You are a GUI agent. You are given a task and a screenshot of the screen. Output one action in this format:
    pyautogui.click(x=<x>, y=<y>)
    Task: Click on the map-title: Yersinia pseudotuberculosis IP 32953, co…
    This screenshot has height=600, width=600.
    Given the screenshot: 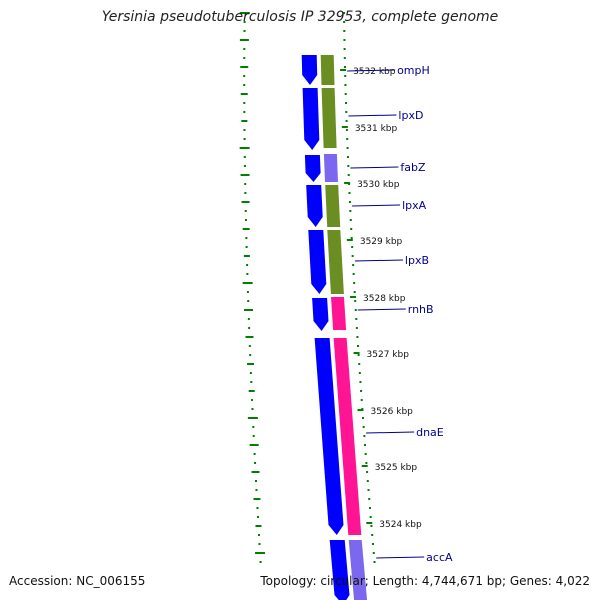 What is the action you would take?
    pyautogui.click(x=300, y=17)
    